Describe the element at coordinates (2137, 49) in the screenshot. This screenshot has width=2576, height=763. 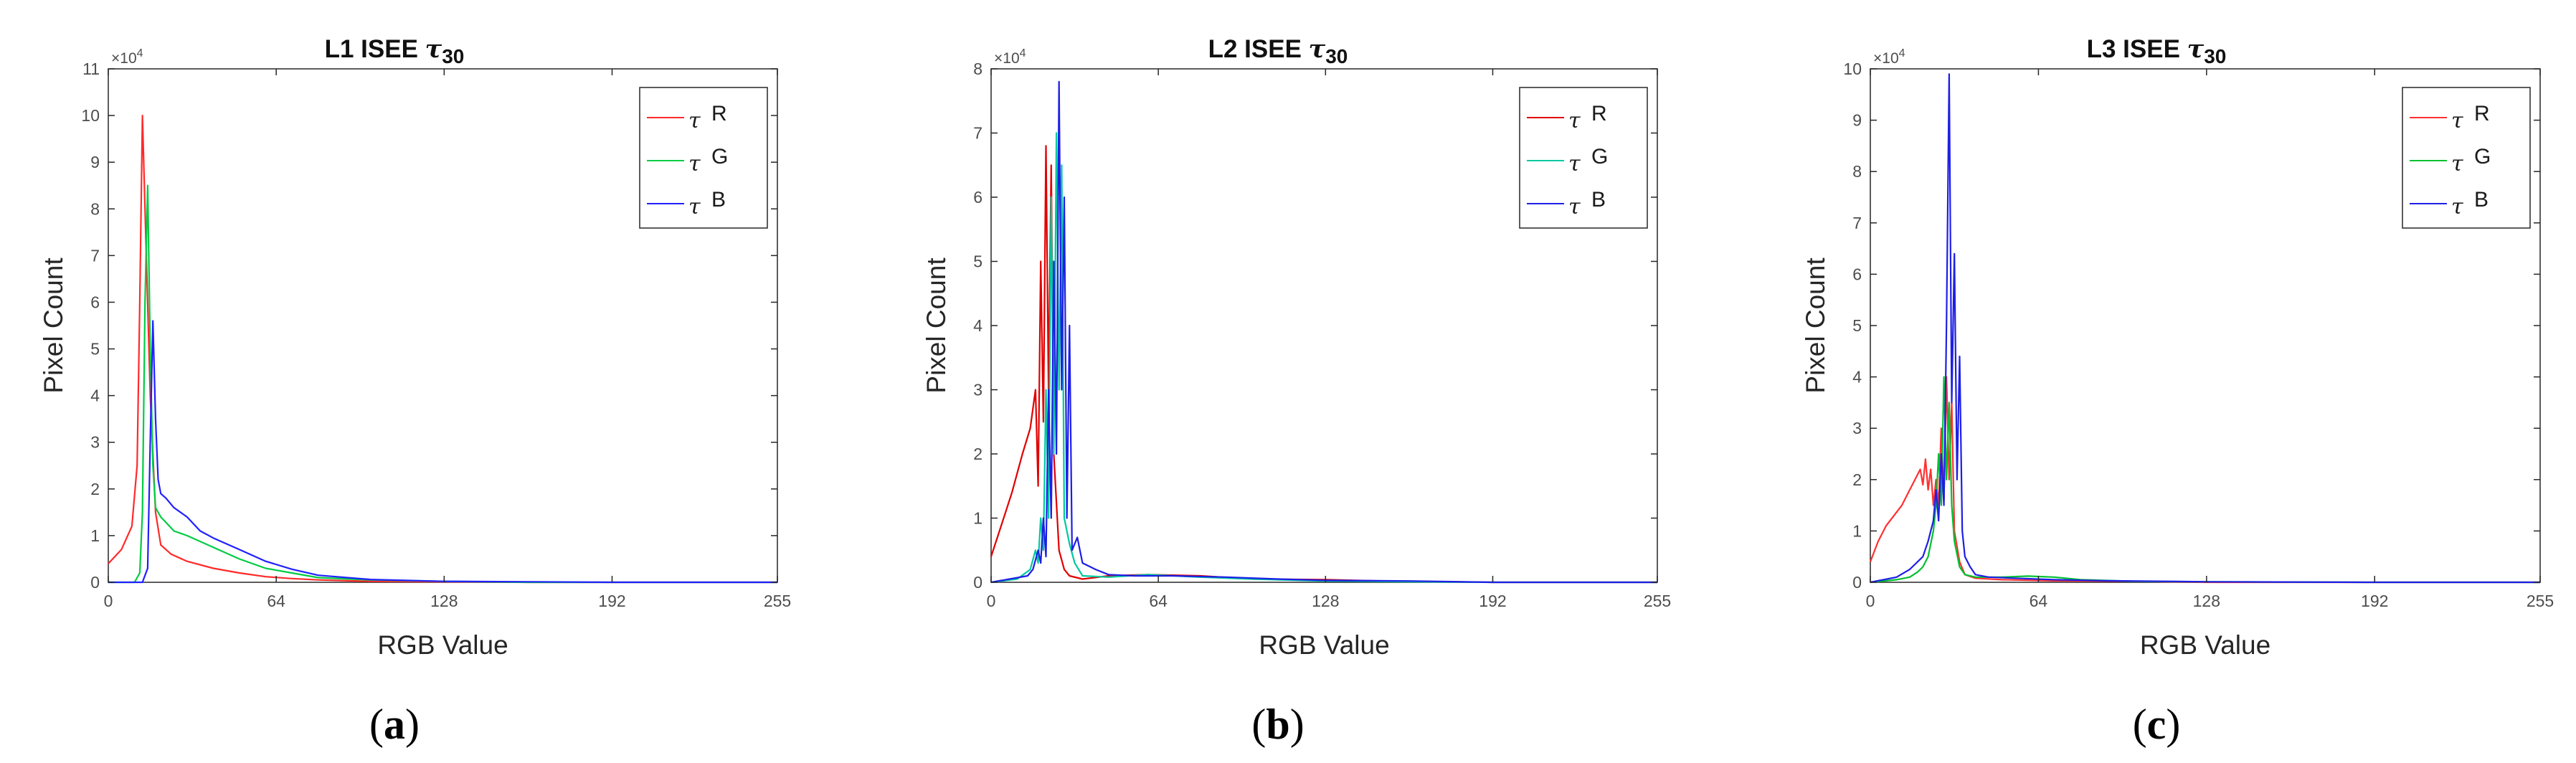
I see `chart-title-text: L3 ISEE` at that location.